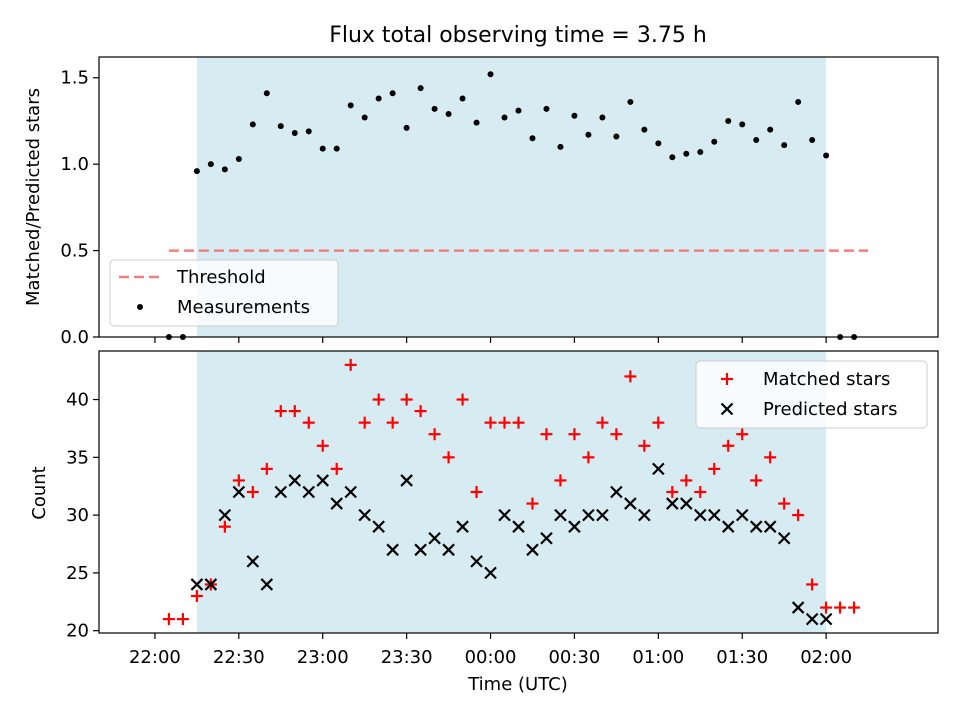  Describe the element at coordinates (221, 277) in the screenshot. I see `legend-threshold-label: Threshold` at that location.